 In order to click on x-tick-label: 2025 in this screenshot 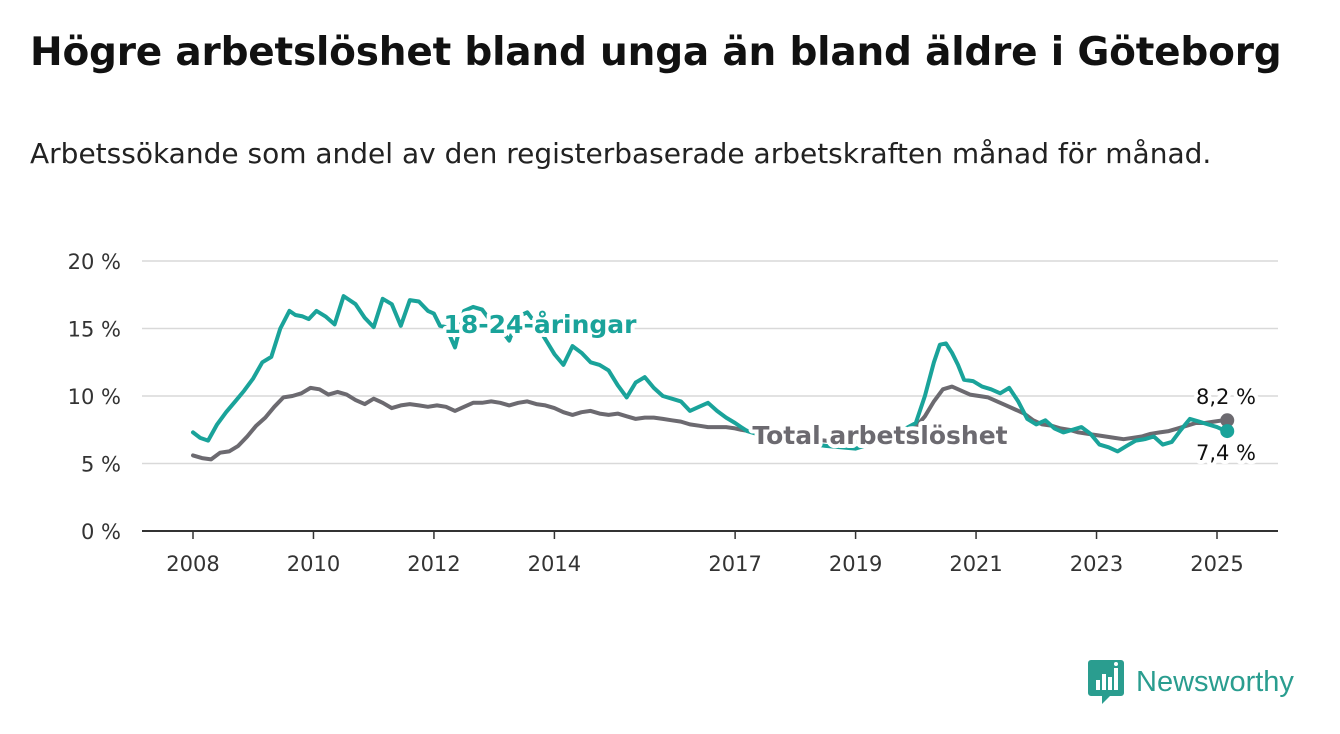, I will do `click(1216, 564)`.